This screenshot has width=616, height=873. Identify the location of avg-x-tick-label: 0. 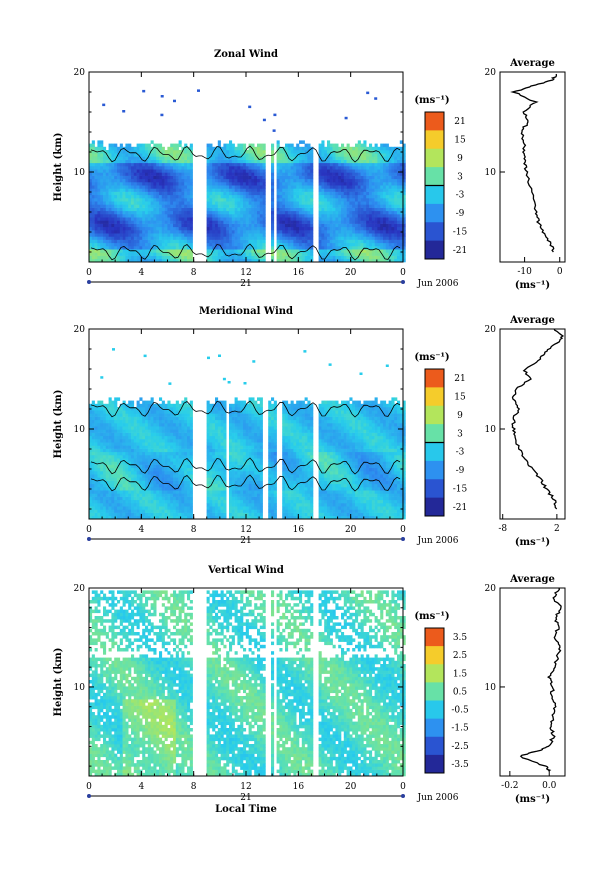
(560, 272).